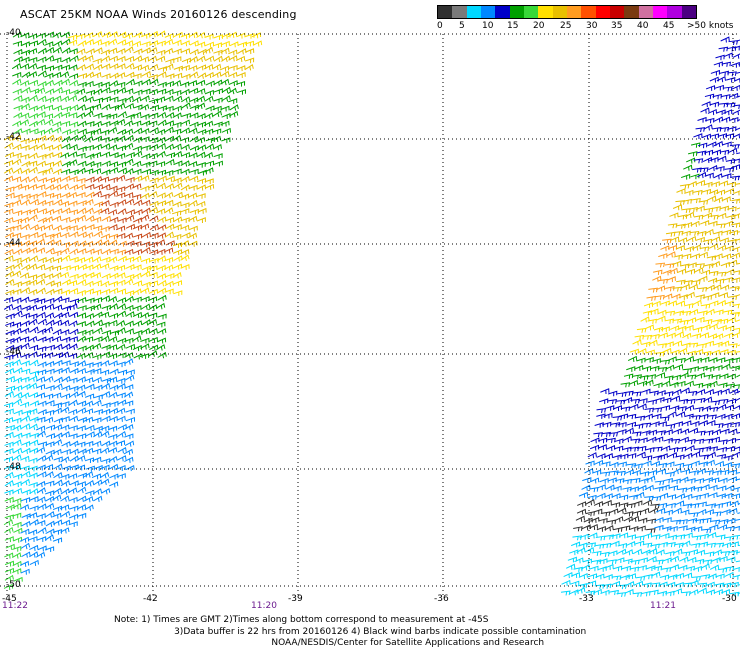 The image size is (740, 650). What do you see at coordinates (602, 12) in the screenshot?
I see `legend-swatch` at bounding box center [602, 12].